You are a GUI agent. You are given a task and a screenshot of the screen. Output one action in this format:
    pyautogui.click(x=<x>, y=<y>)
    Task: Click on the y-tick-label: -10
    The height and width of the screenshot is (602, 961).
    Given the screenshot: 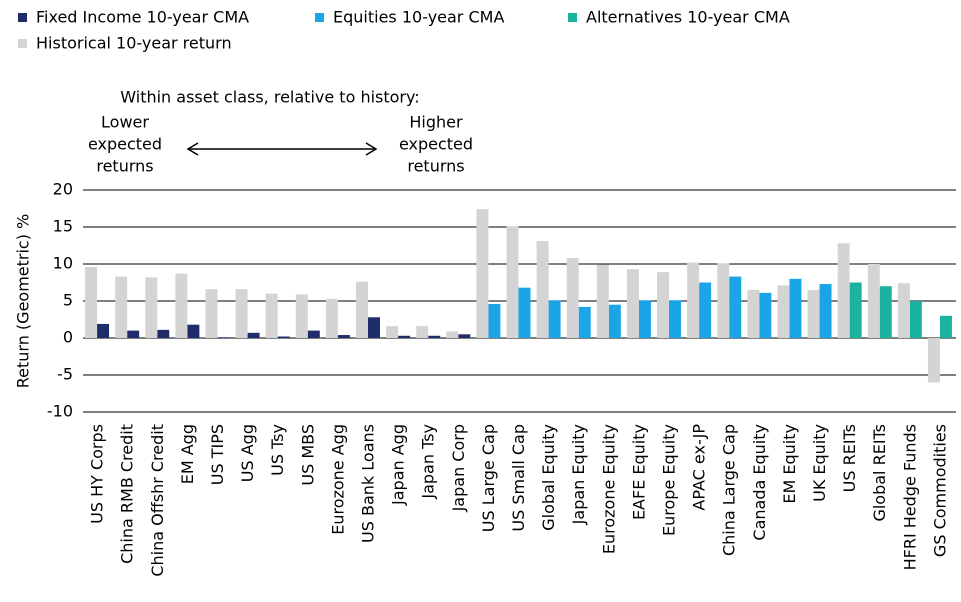 What is the action you would take?
    pyautogui.click(x=60, y=411)
    